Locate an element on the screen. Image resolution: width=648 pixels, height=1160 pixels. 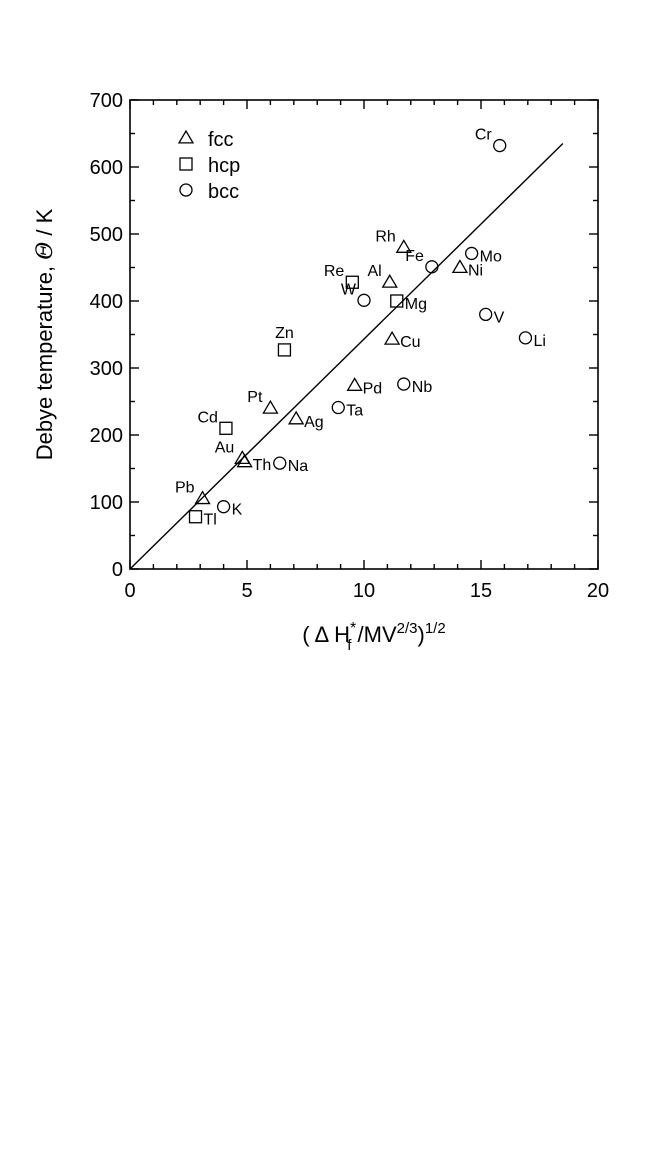
hcp-point-cd is located at coordinates (226, 428).